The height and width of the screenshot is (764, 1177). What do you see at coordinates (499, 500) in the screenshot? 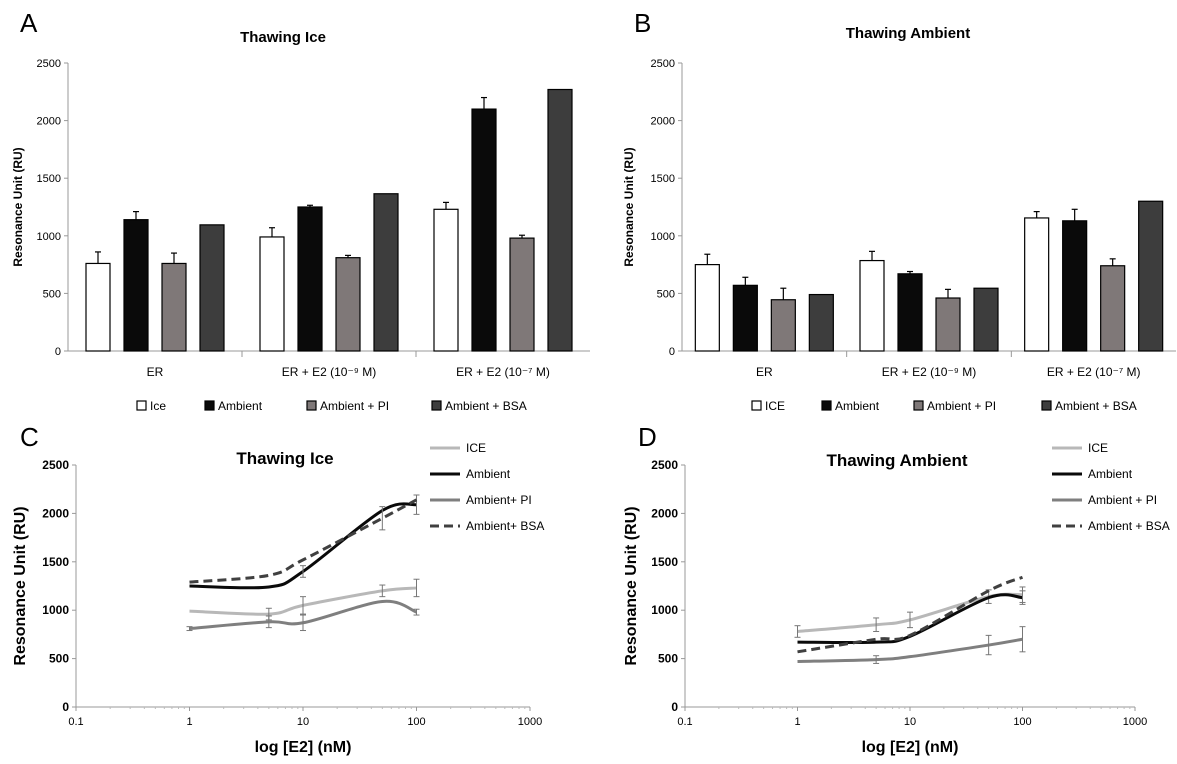
I see `legend-label: Ambient+ PI` at bounding box center [499, 500].